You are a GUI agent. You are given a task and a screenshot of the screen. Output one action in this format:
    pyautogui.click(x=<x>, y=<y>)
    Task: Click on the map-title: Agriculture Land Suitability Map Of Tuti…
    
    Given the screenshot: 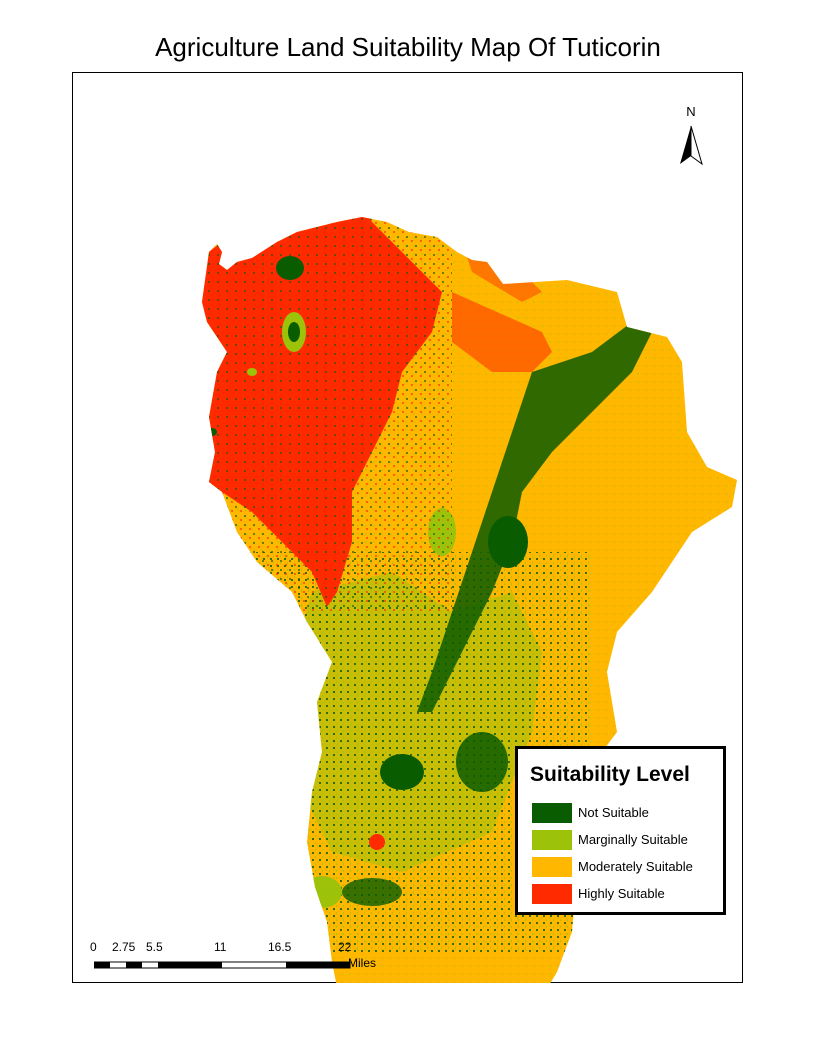 What is the action you would take?
    pyautogui.click(x=408, y=47)
    